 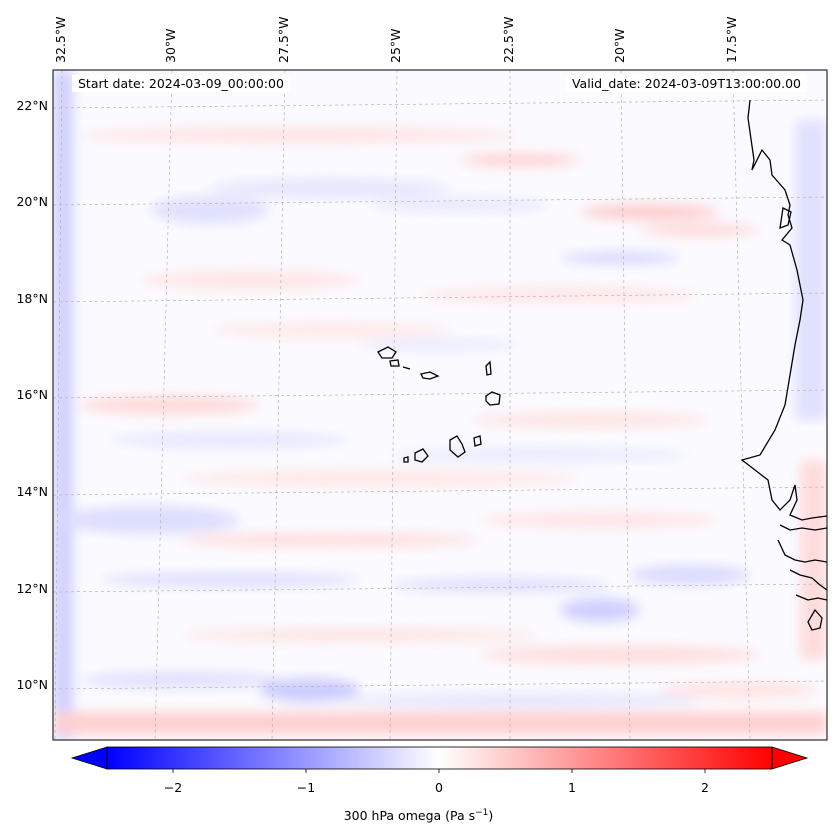 I want to click on lon-label-17-5w: 17.5°W, so click(x=731, y=39).